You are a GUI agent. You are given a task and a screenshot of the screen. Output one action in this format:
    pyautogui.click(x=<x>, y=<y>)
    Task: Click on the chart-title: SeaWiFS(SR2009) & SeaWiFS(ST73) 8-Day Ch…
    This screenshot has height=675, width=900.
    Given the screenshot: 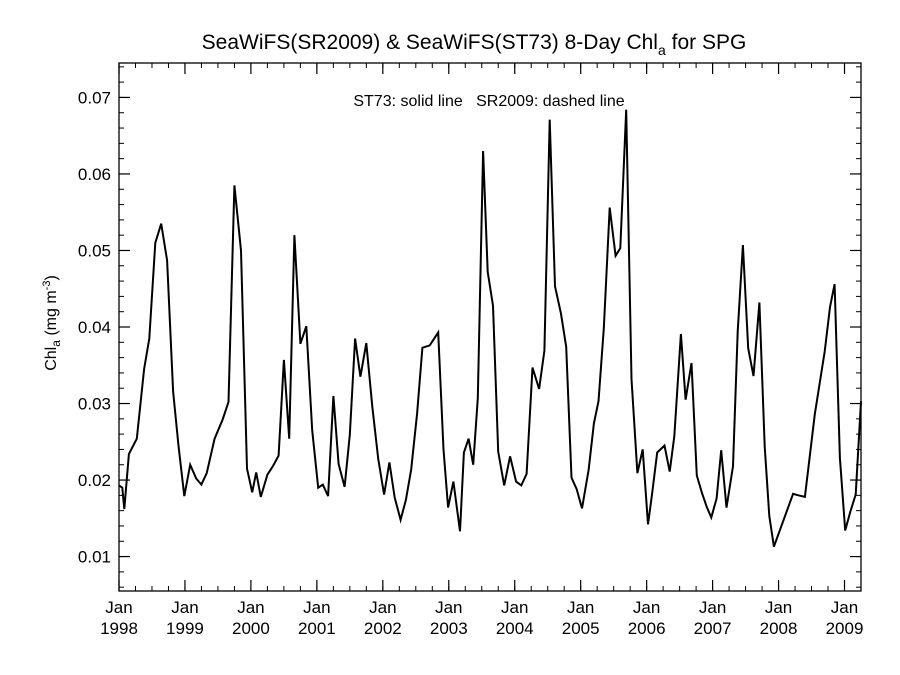 What is the action you would take?
    pyautogui.click(x=474, y=44)
    